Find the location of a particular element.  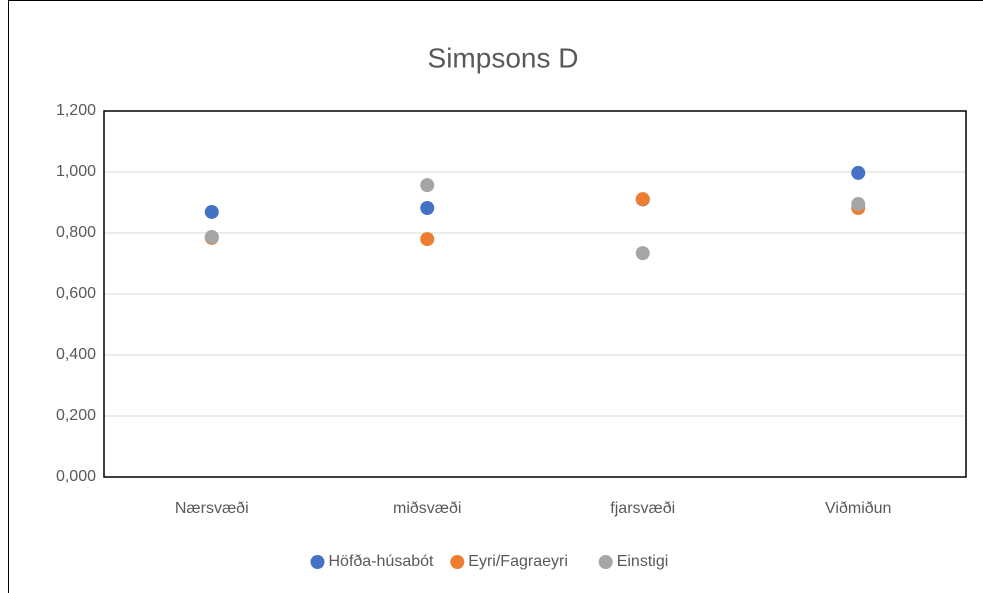

x-tick-label: Nærsvæði is located at coordinates (212, 508).